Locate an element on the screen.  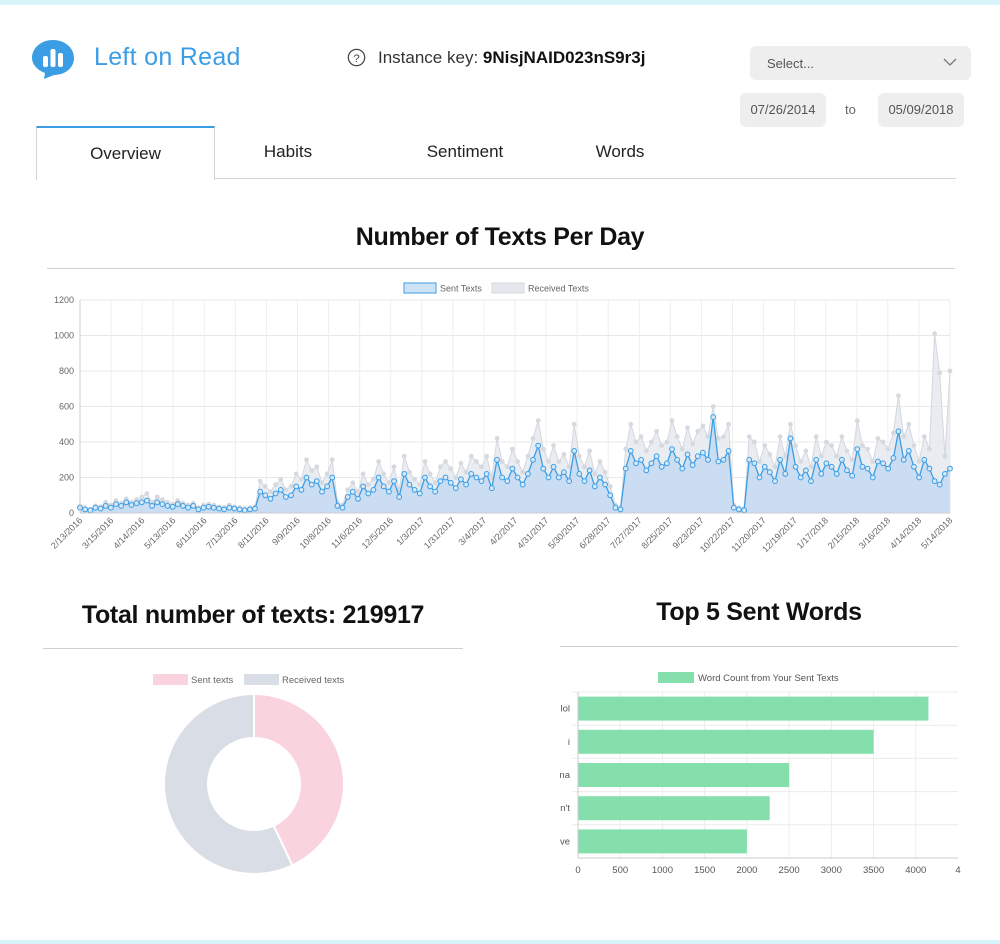
x-tick-label: 3500 is located at coordinates (873, 870).